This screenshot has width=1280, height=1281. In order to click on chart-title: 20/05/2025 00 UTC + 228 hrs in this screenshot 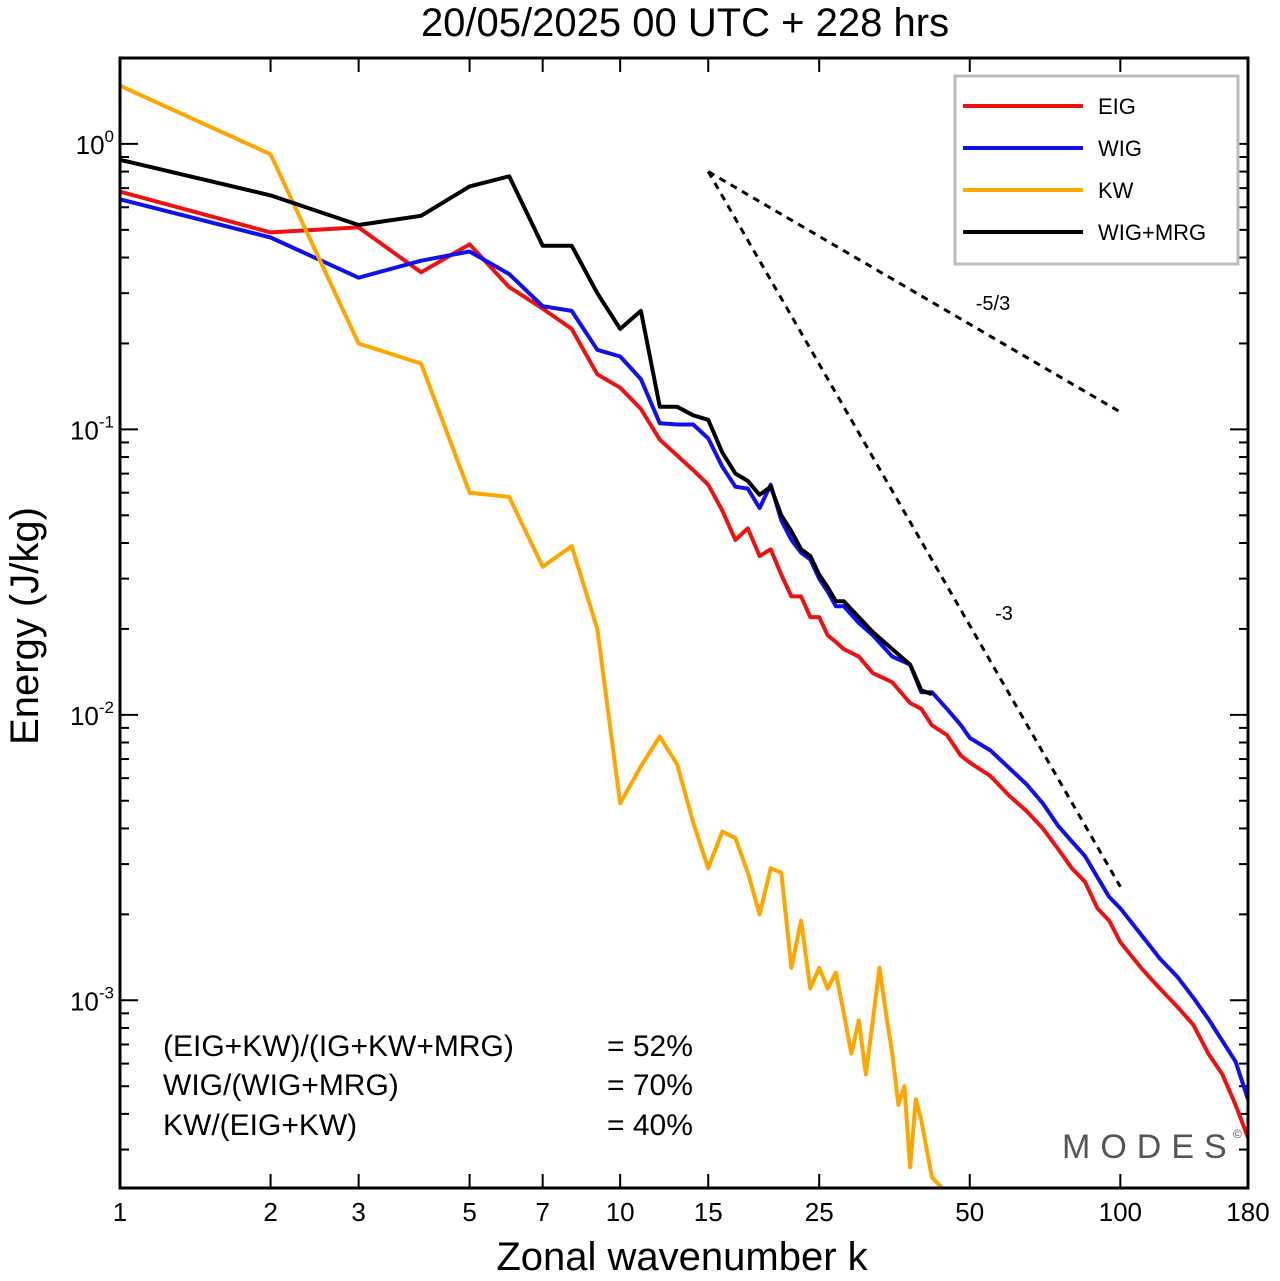, I will do `click(685, 23)`.